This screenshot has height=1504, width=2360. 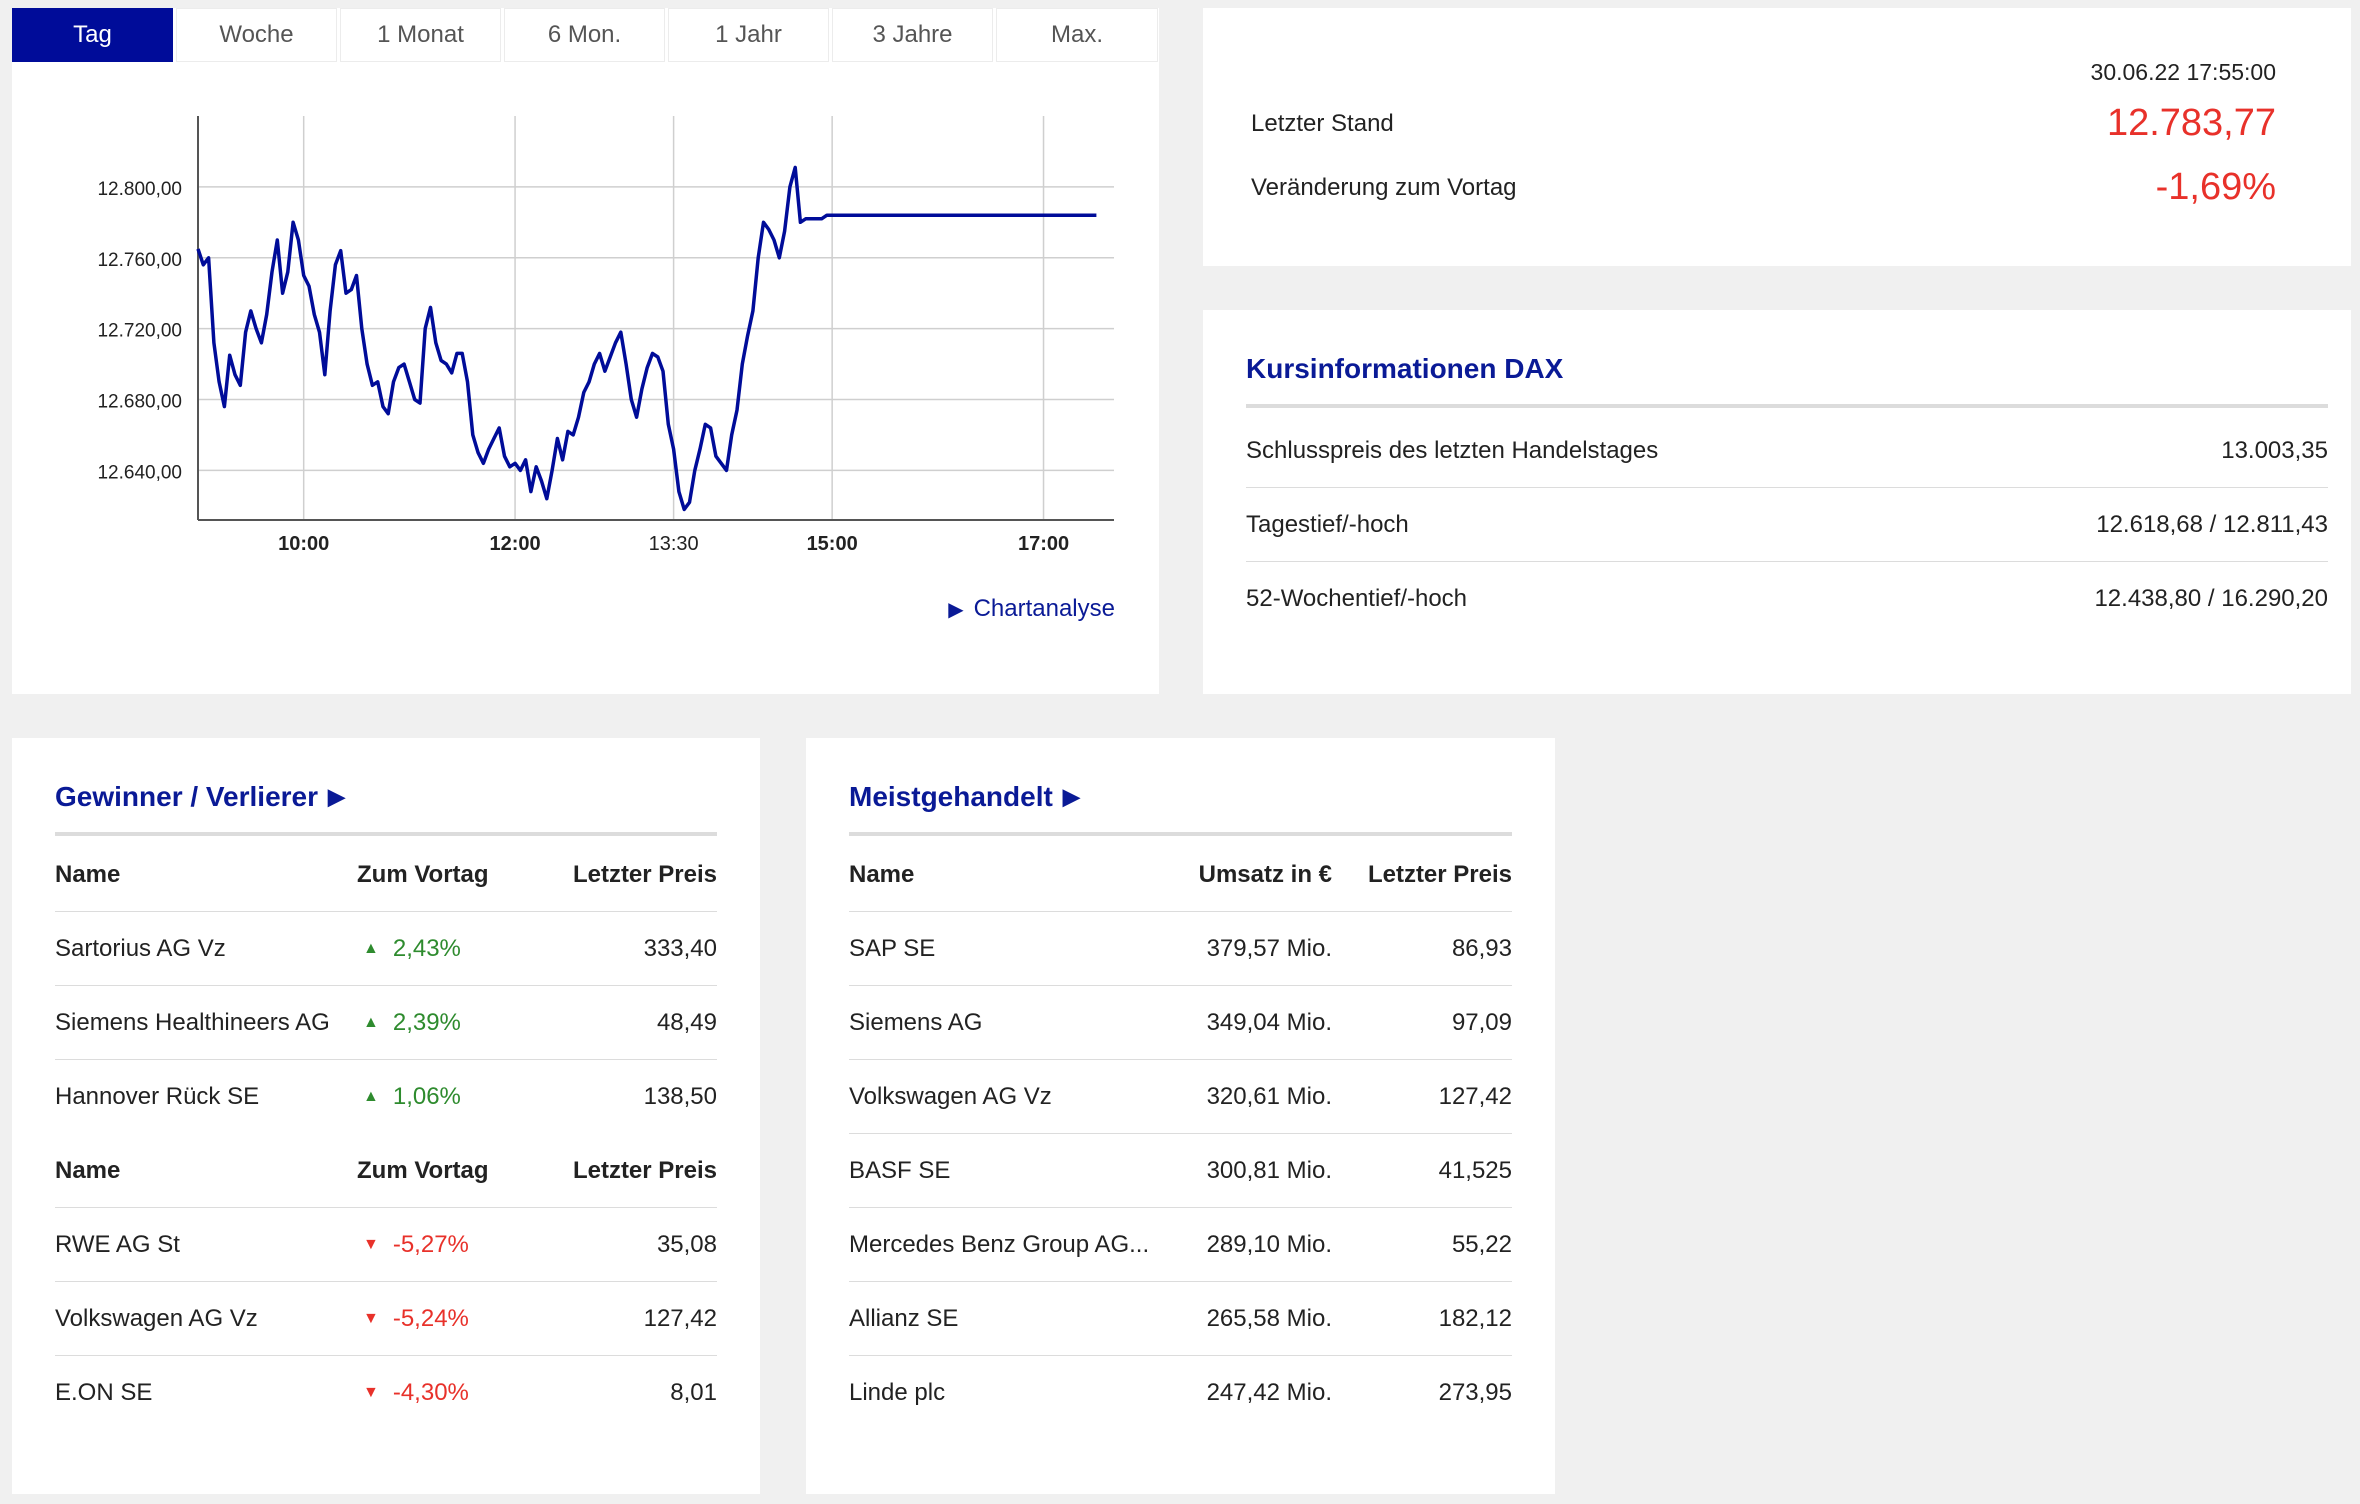 I want to click on change-value: -4,30%, so click(x=430, y=1392).